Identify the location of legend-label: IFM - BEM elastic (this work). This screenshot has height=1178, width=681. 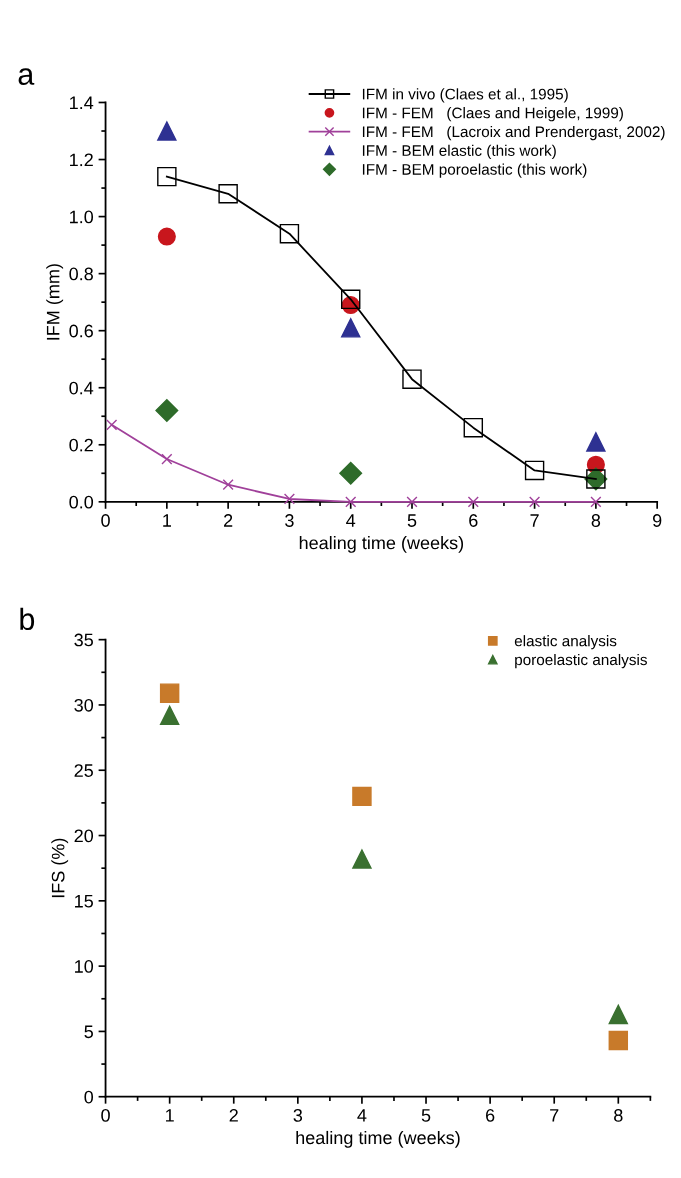
(459, 151).